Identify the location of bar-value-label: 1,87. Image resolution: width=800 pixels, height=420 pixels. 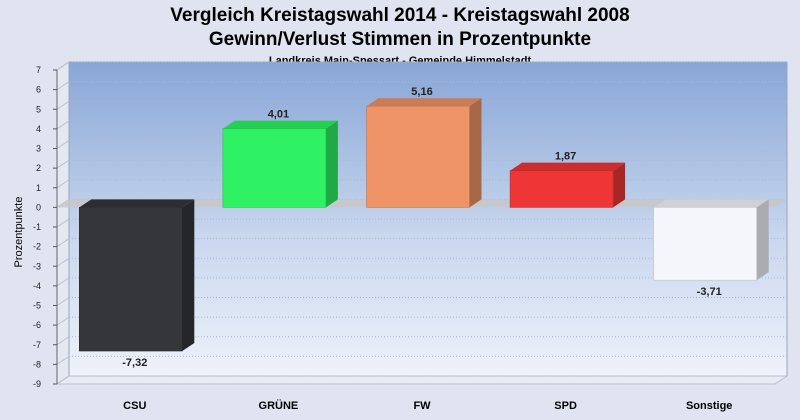
(565, 157).